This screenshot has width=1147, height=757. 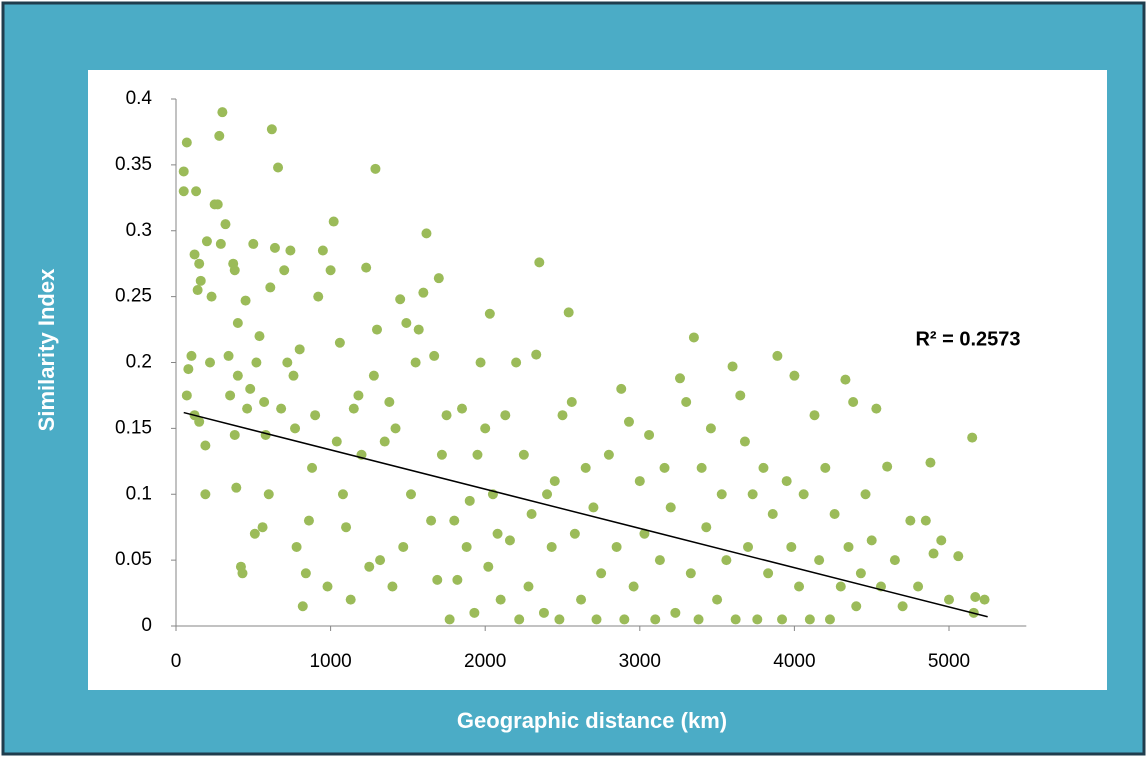 I want to click on x-tick-label: 2000, so click(x=485, y=661).